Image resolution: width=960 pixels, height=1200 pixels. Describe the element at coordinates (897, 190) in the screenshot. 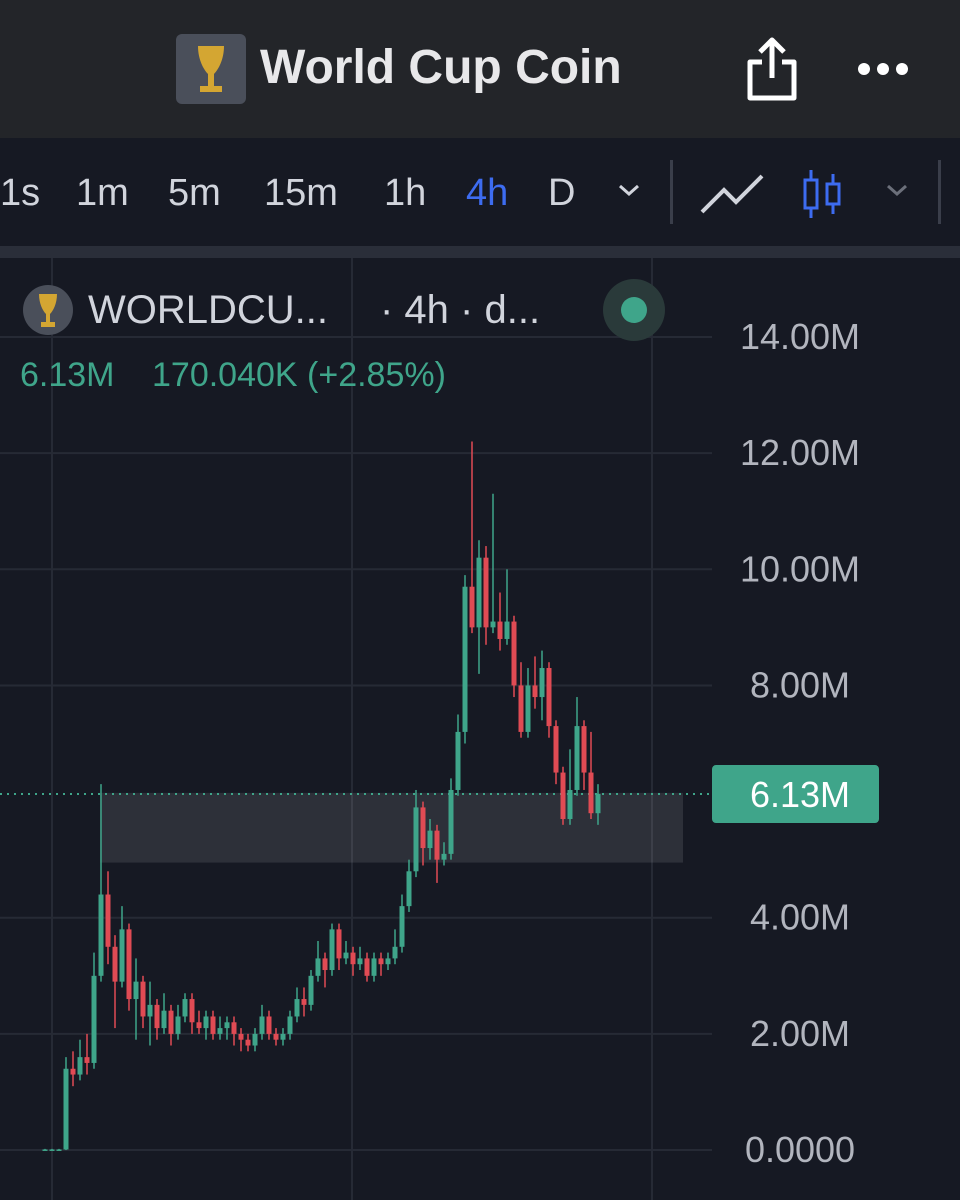

I see `chart-type-dropdown` at that location.